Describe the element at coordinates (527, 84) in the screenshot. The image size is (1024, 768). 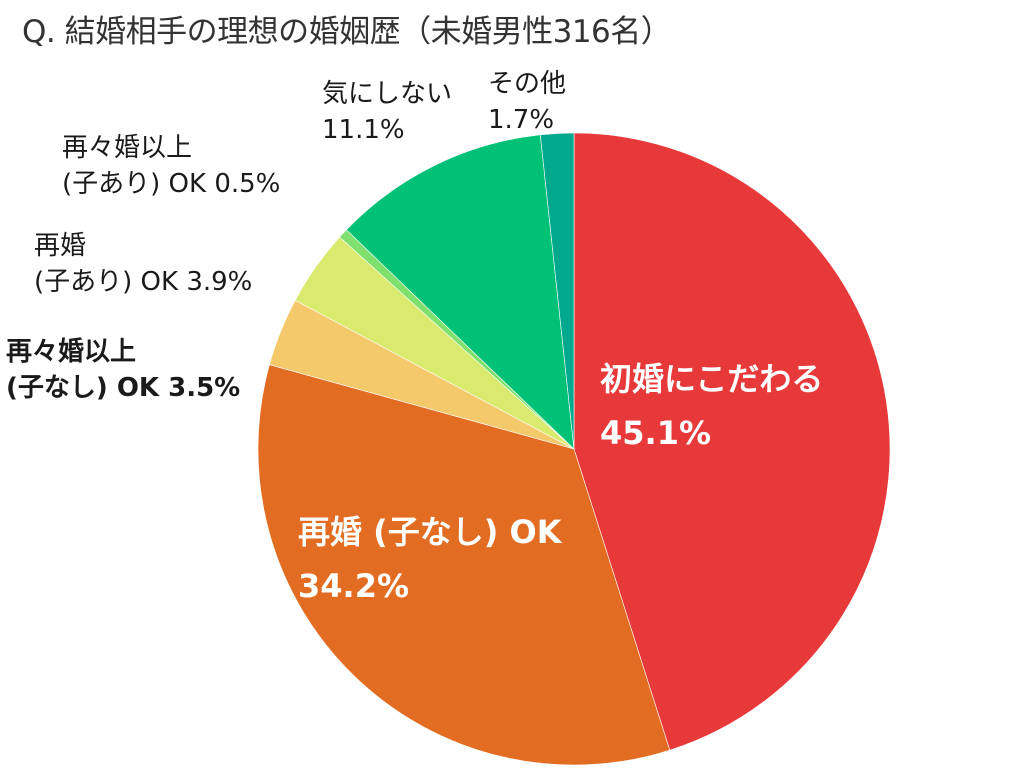
I see `label-text: その他` at that location.